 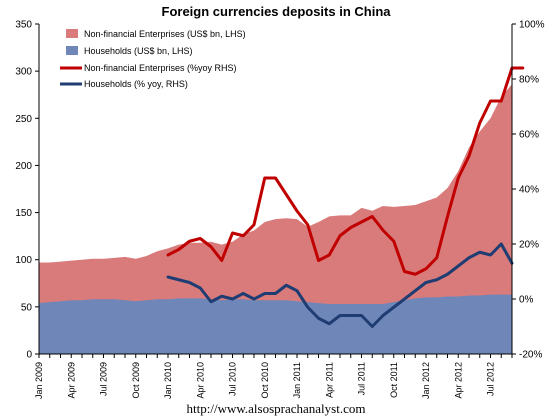 I want to click on y-right-tick-label: 20%, so click(x=529, y=245).